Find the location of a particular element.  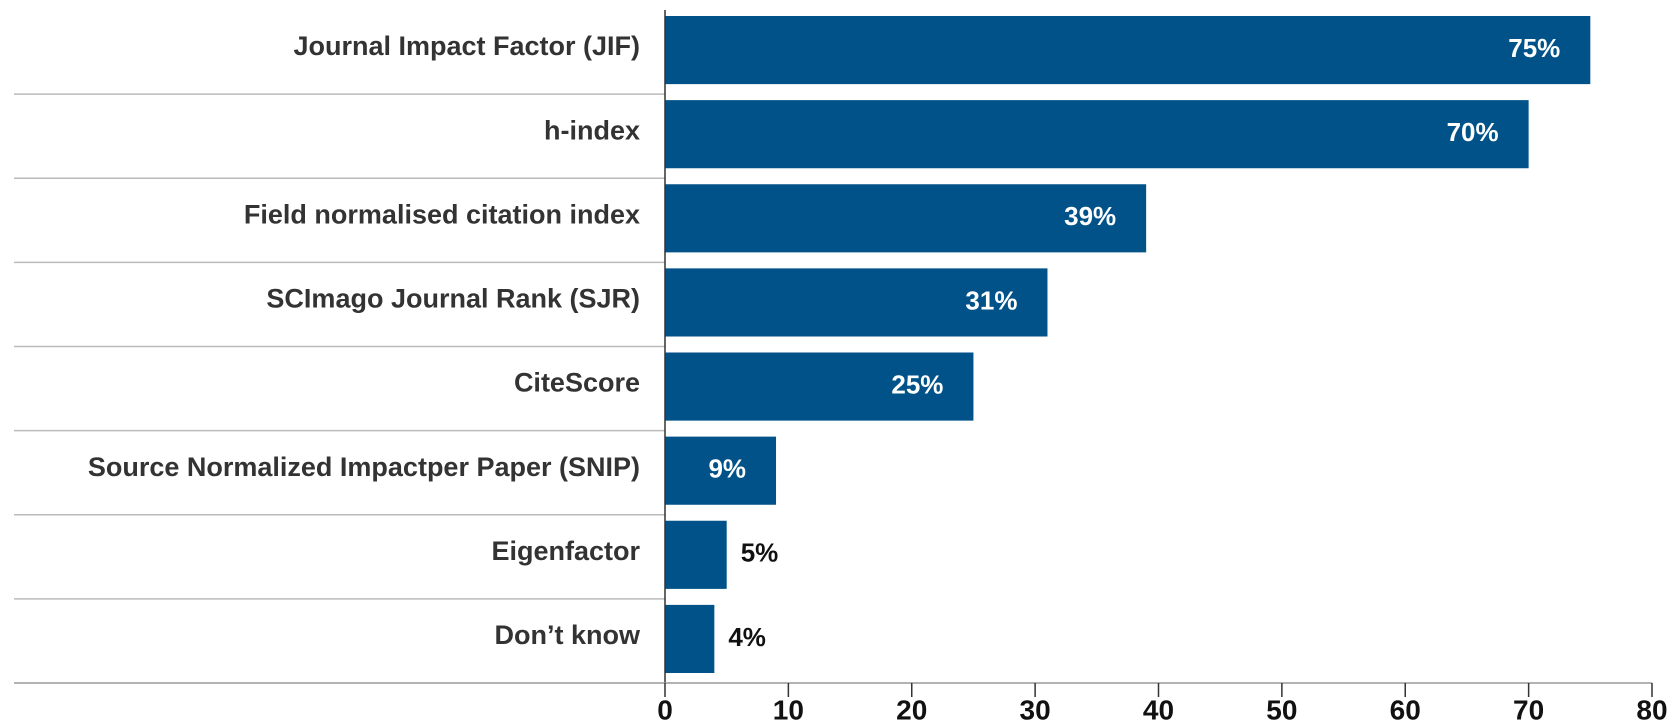

category-label: Source Normalized Impactper Paper (SNIP) is located at coordinates (364, 467).